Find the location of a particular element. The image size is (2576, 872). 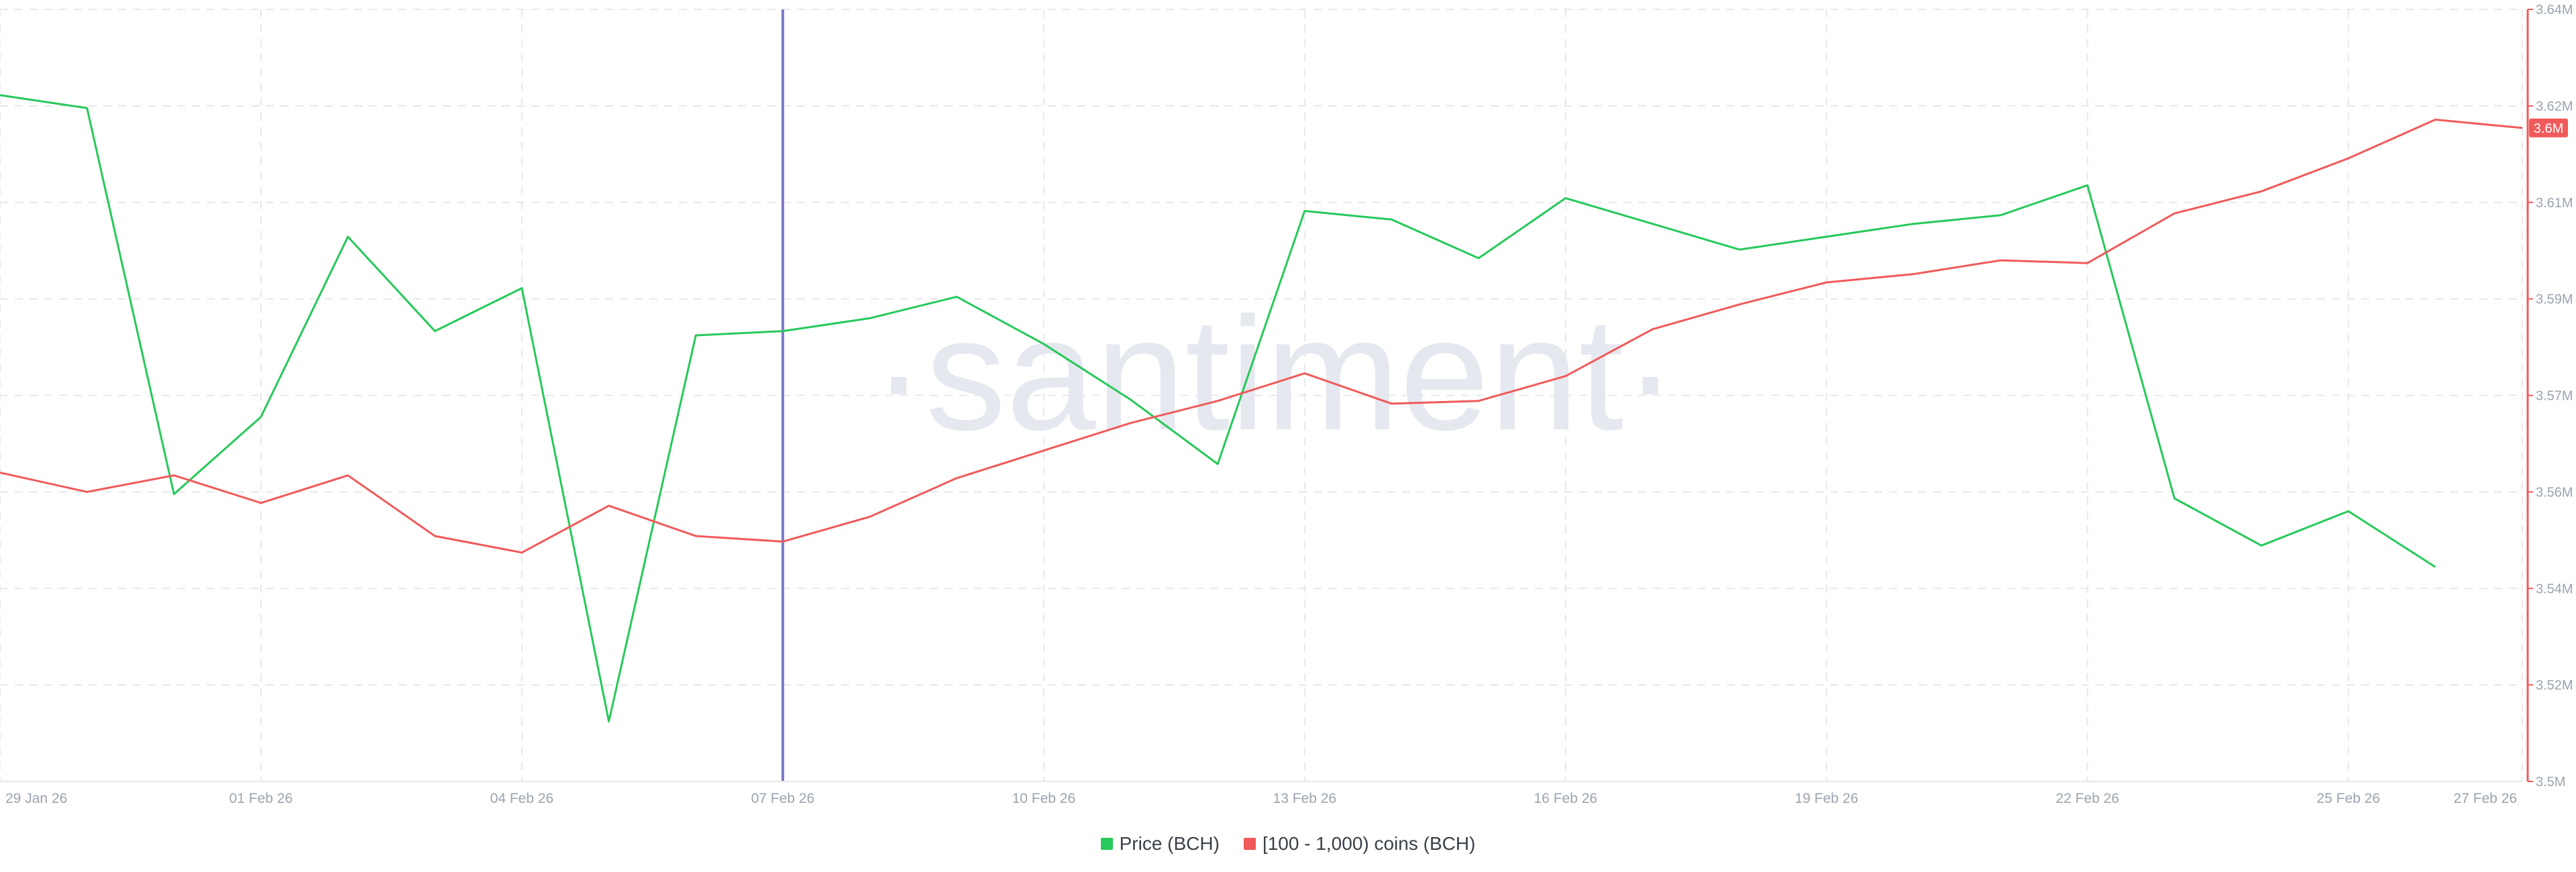

y-tick-label: 3.62M is located at coordinates (2554, 107).